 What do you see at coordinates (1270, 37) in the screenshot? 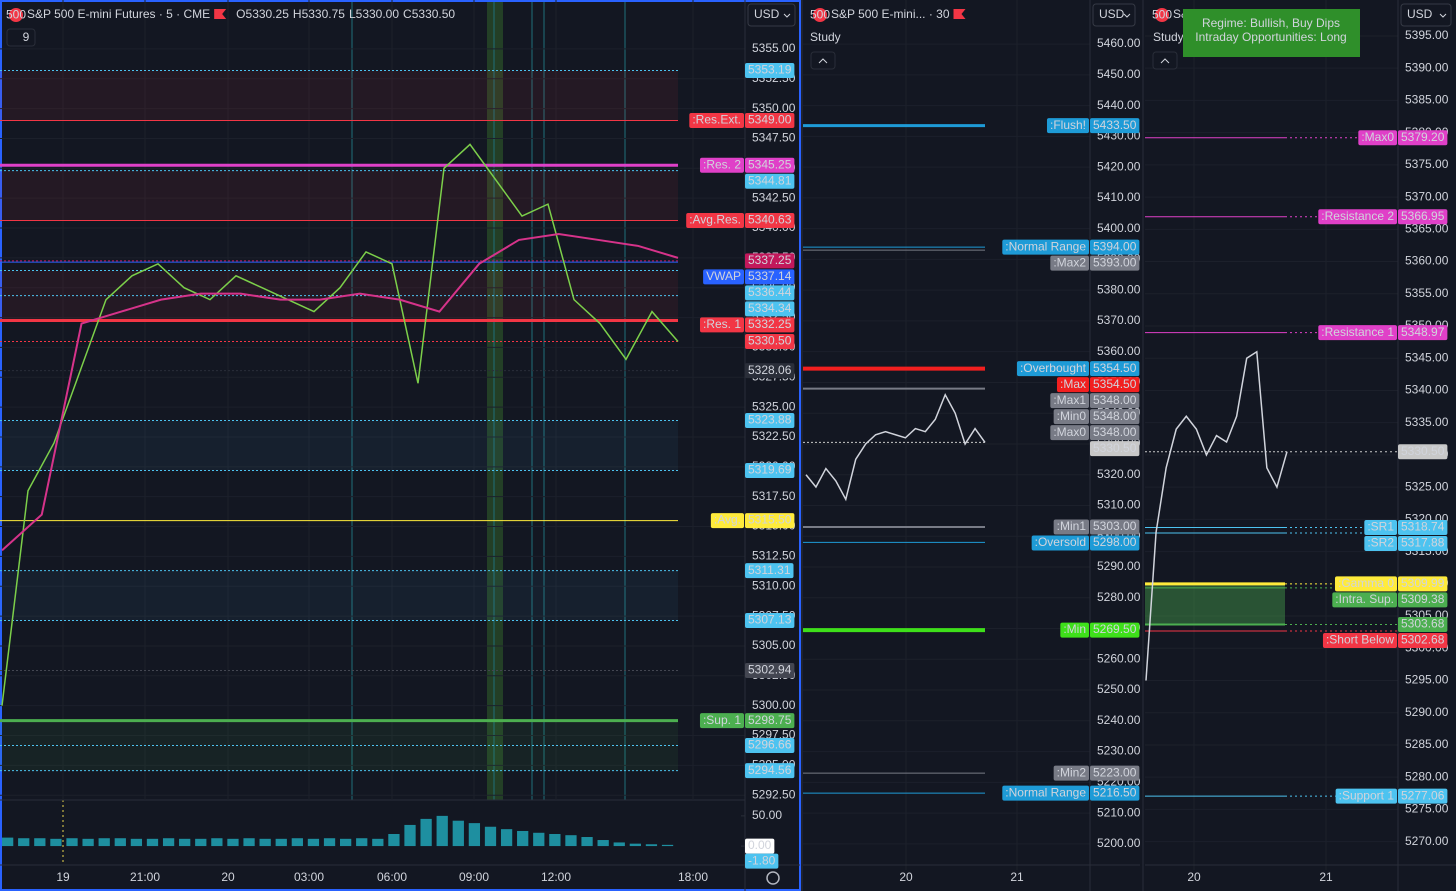
I see `regime-text: Intraday Opportunities: Long` at bounding box center [1270, 37].